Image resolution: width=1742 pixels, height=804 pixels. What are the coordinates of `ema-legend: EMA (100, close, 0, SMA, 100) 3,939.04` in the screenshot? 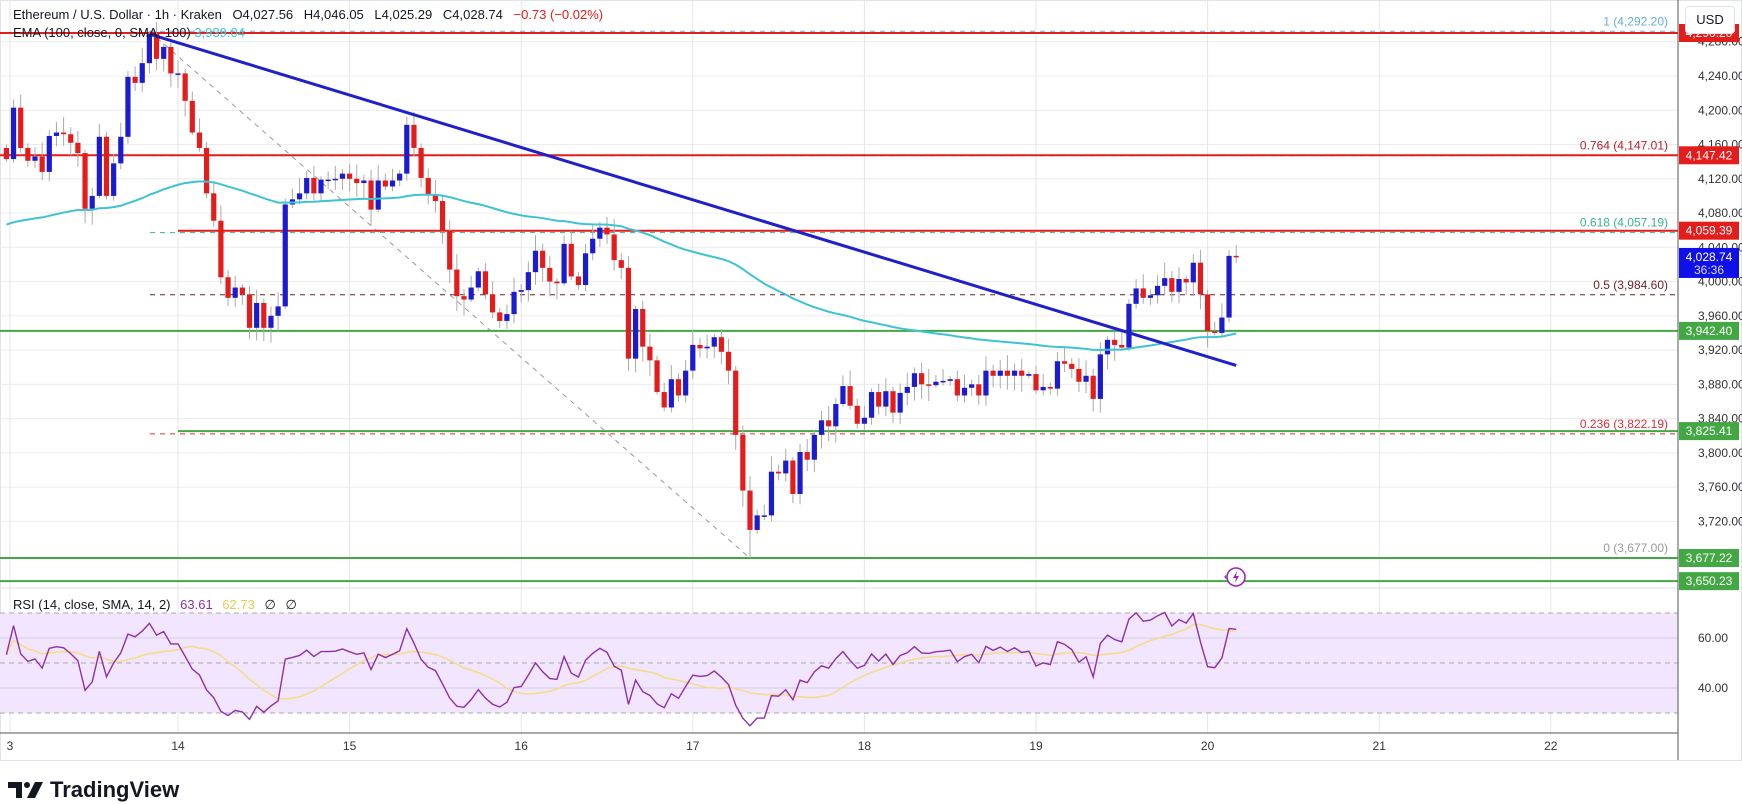 It's located at (129, 32).